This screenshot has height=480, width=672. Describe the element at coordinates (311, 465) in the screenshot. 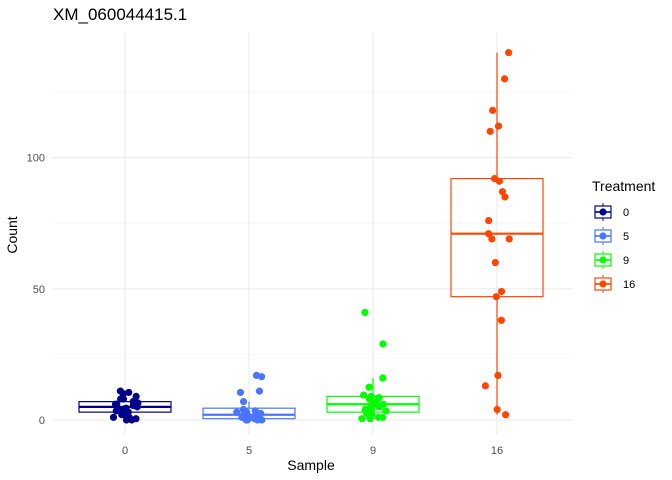

I see `x-axis-title: Sample` at that location.